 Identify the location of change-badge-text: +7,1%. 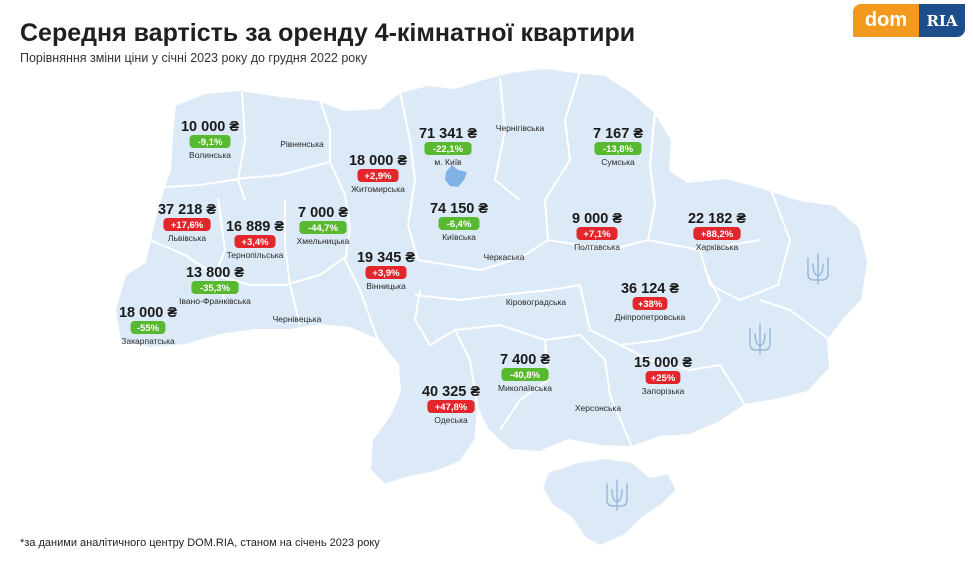
(597, 234).